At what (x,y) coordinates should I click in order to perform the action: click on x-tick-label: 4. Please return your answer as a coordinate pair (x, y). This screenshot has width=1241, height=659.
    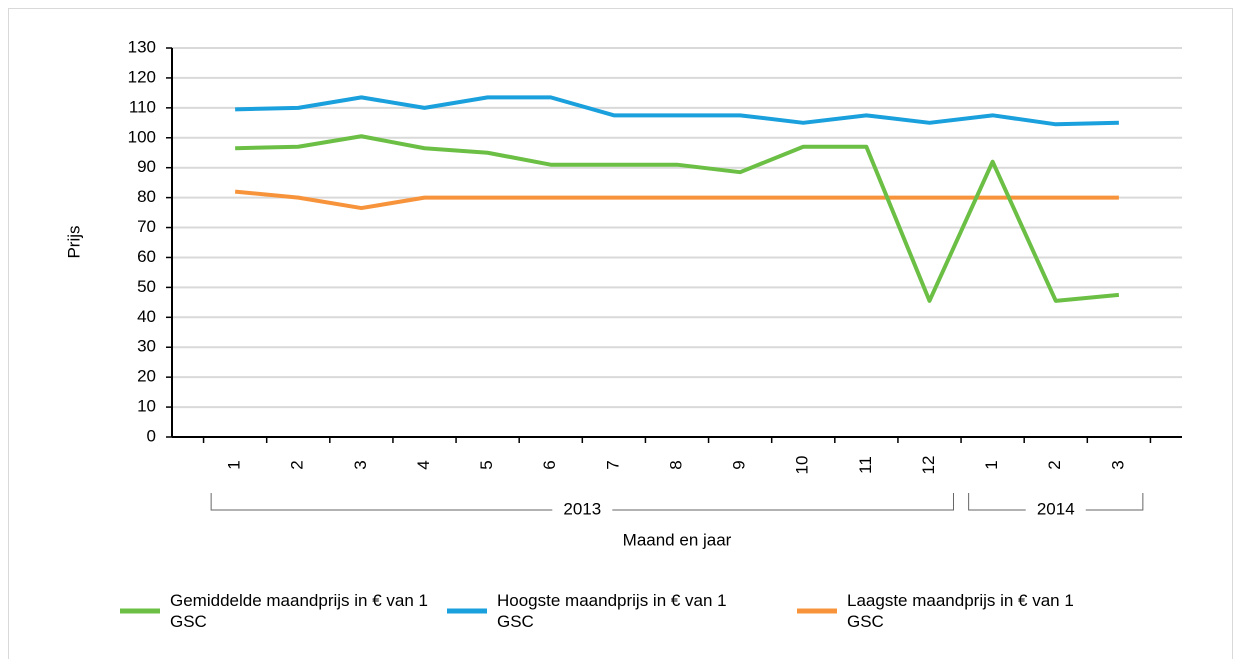
    Looking at the image, I should click on (423, 464).